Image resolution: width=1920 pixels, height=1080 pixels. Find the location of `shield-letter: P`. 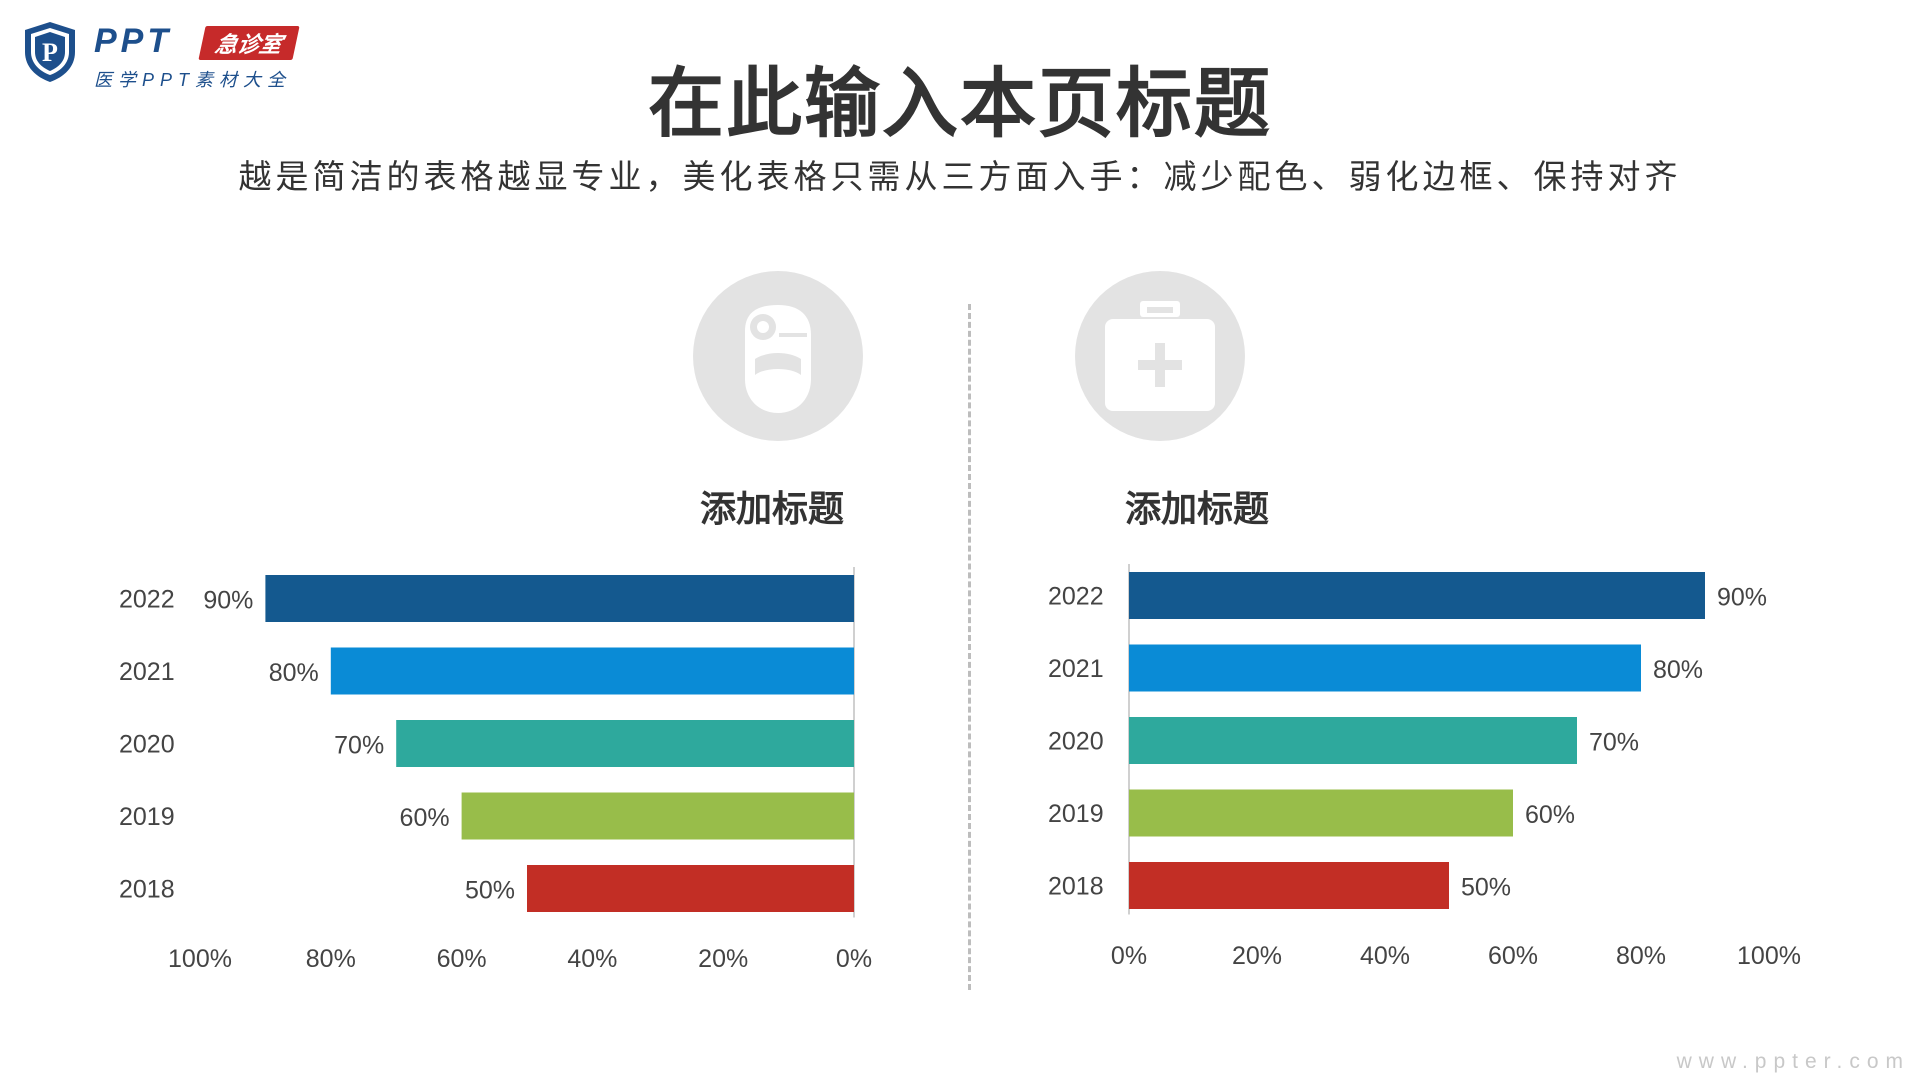

shield-letter: P is located at coordinates (50, 52).